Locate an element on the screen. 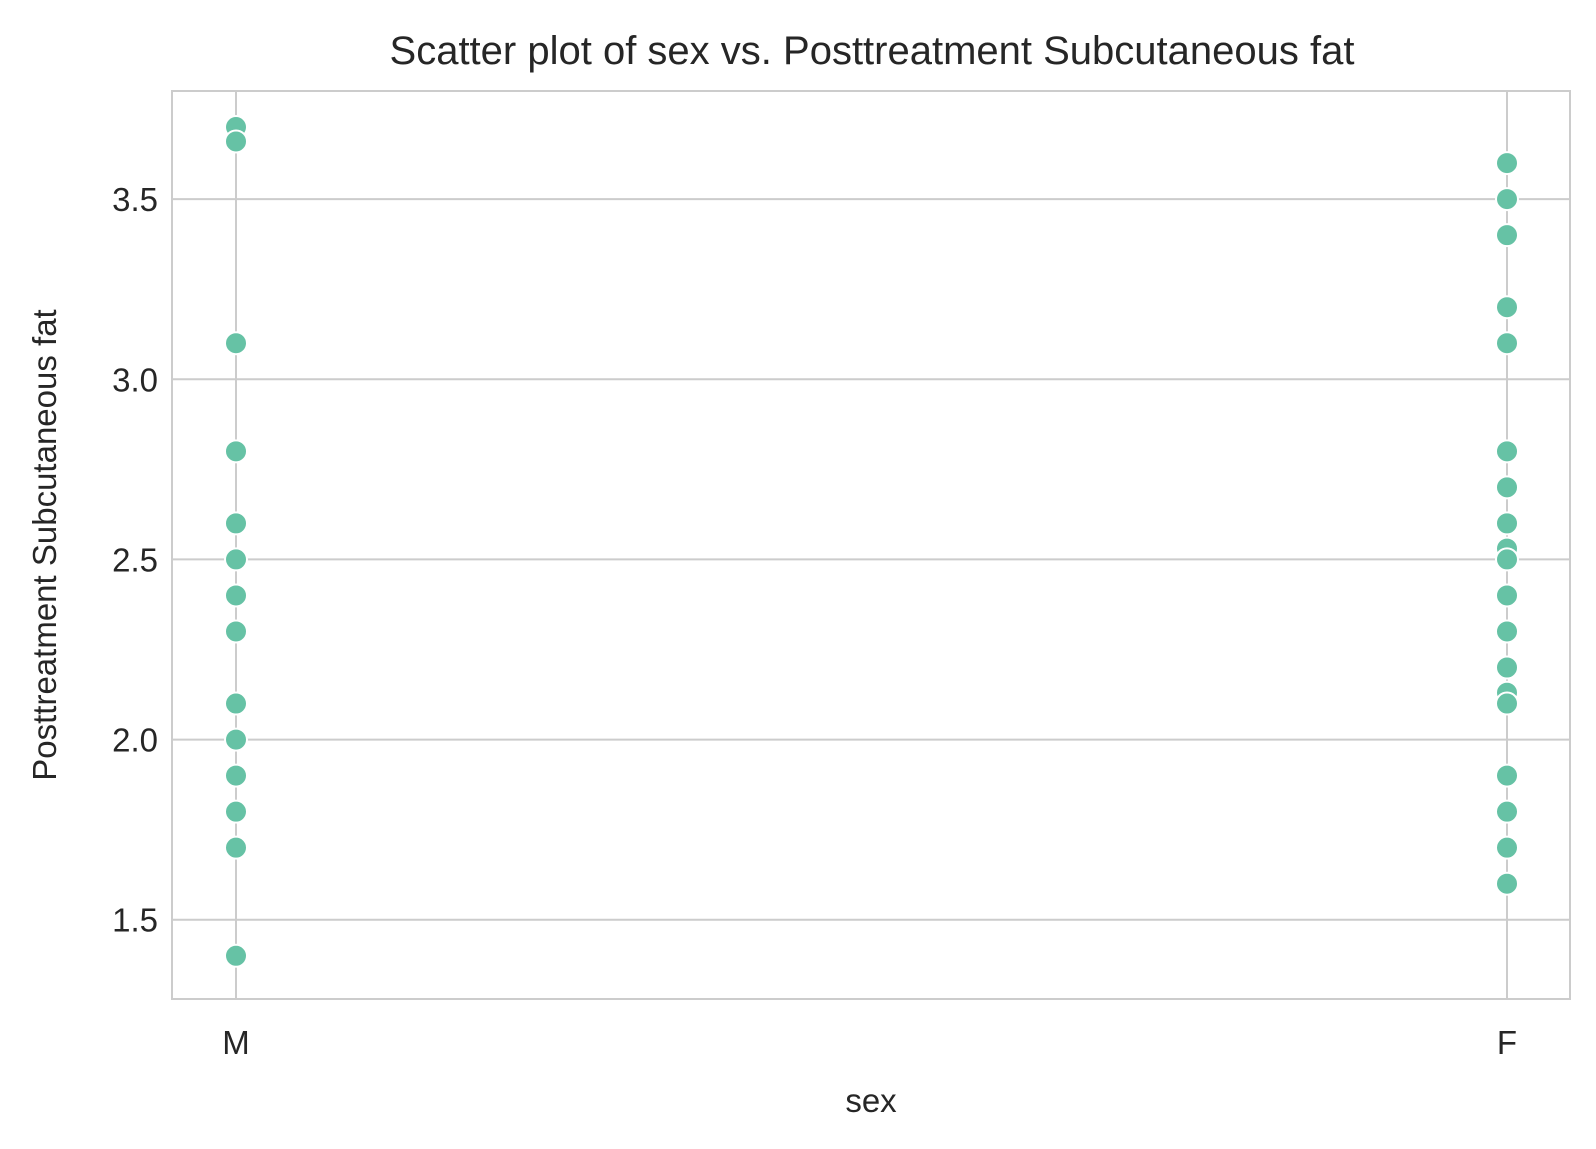 The height and width of the screenshot is (1149, 1596). y-tick-label: 1.5 is located at coordinates (135, 920).